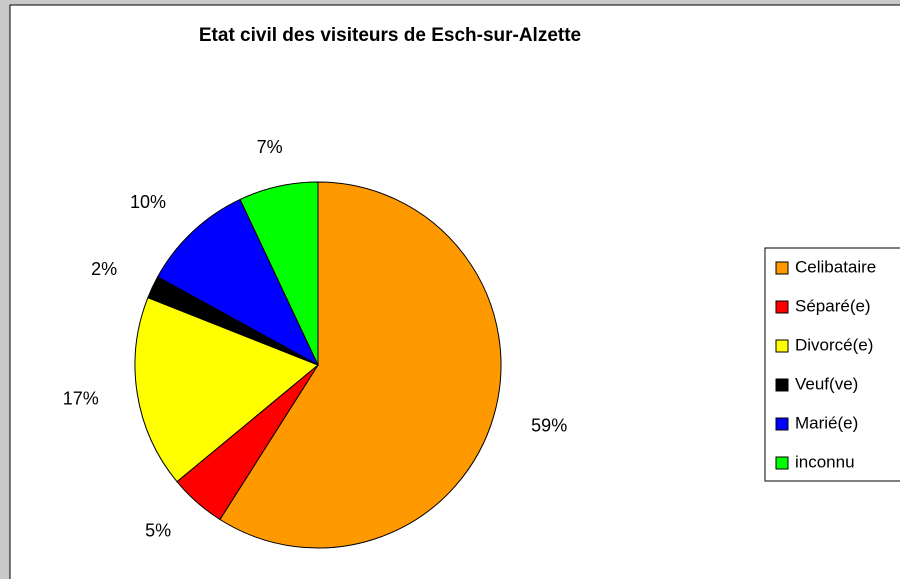 This screenshot has height=579, width=900. Describe the element at coordinates (158, 530) in the screenshot. I see `data-label: 5%` at that location.